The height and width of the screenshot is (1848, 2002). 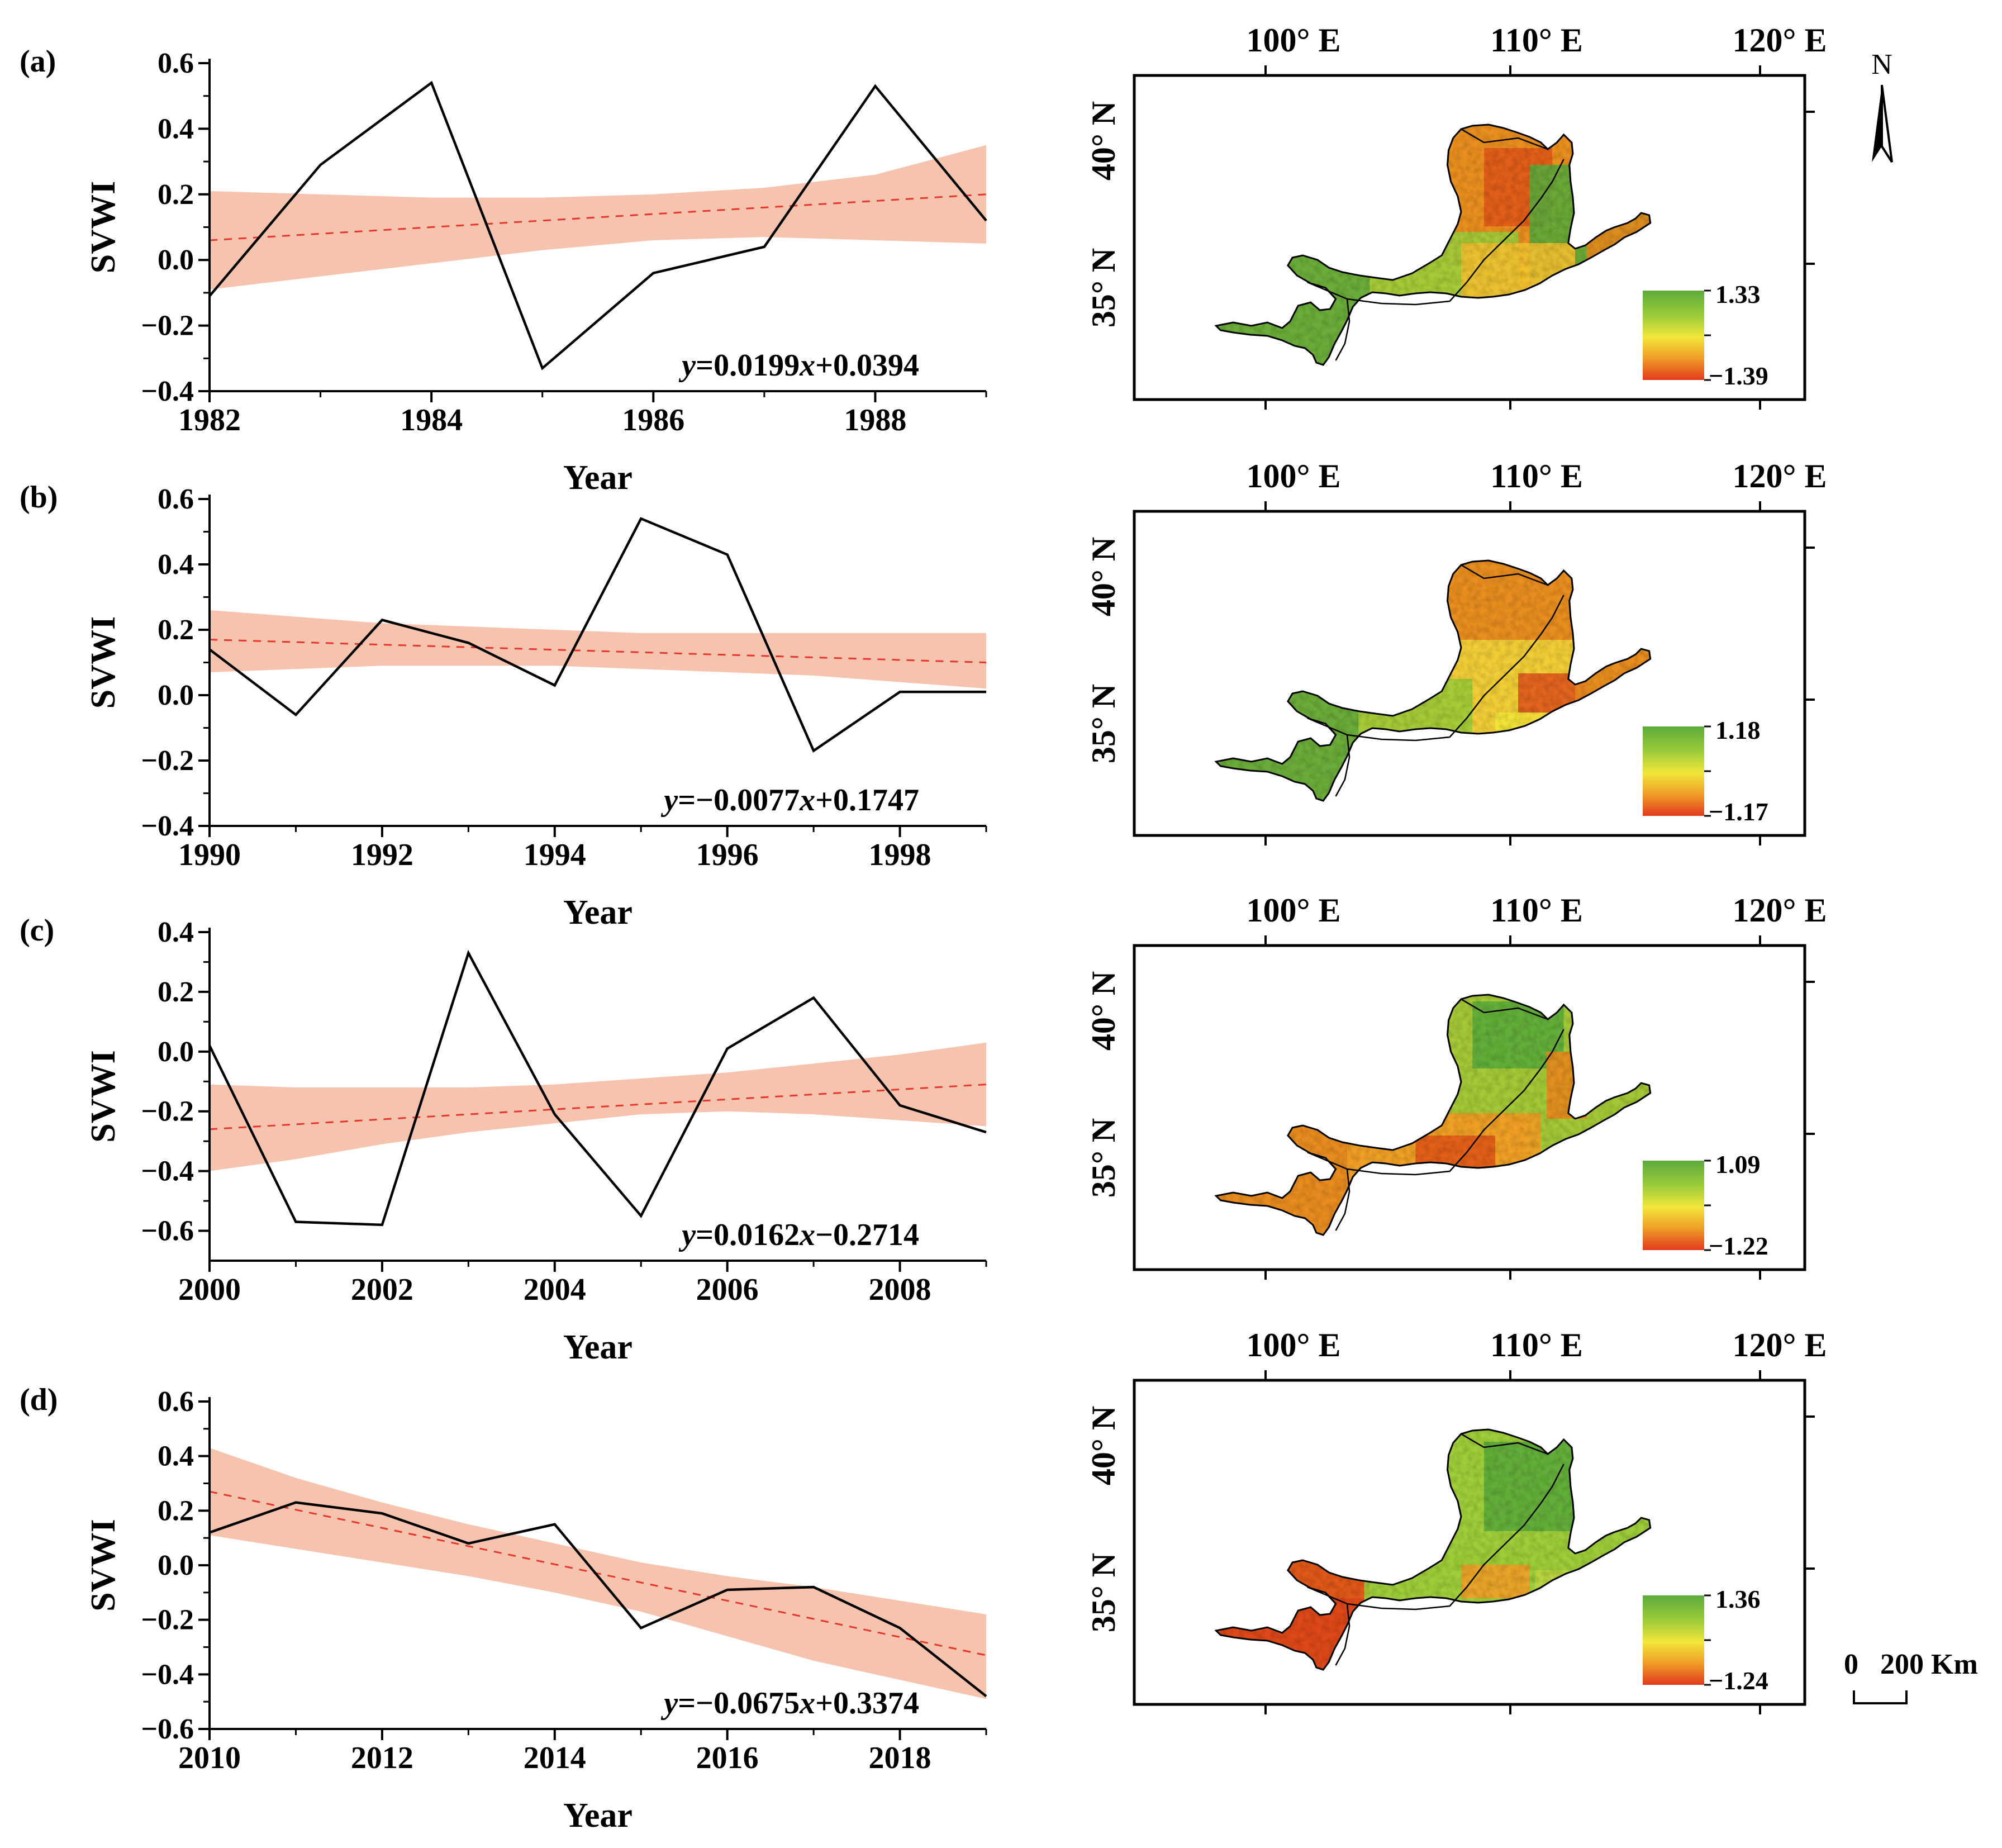 What do you see at coordinates (209, 1289) in the screenshot?
I see `x-tick-label: 2000` at bounding box center [209, 1289].